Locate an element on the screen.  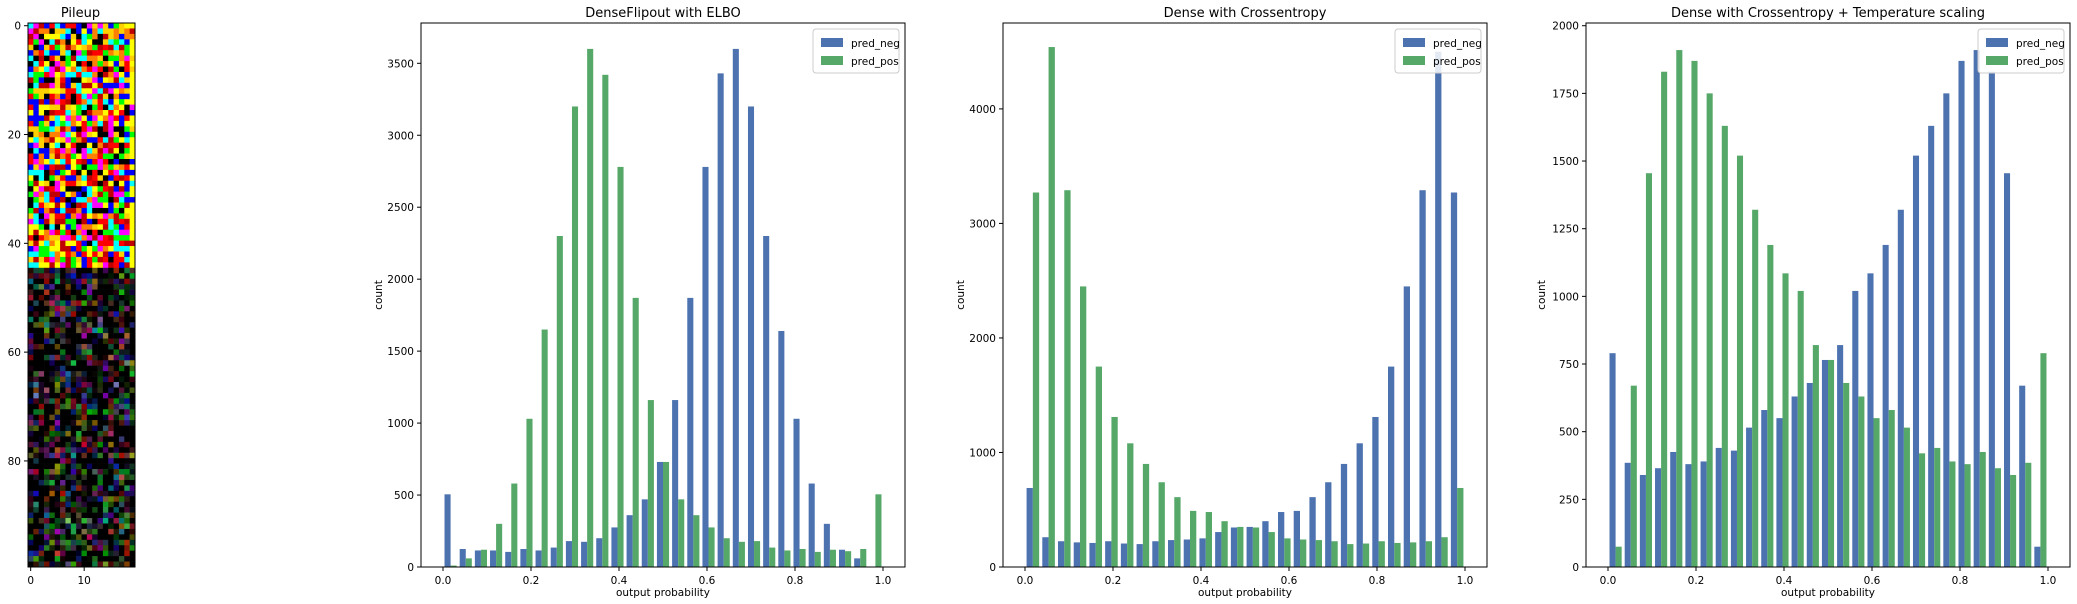
x-tick-label: 0.8 is located at coordinates (795, 581).